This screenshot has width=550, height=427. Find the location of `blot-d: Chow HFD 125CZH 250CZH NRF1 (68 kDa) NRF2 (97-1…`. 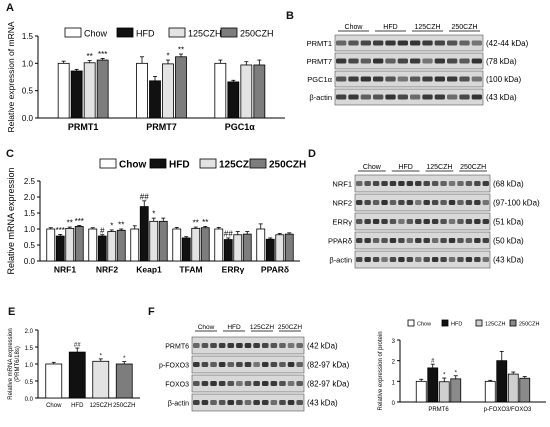

blot-d: Chow HFD 125CZH 250CZH NRF1 (68 kDa) NRF2 (97-1… is located at coordinates (430, 217).